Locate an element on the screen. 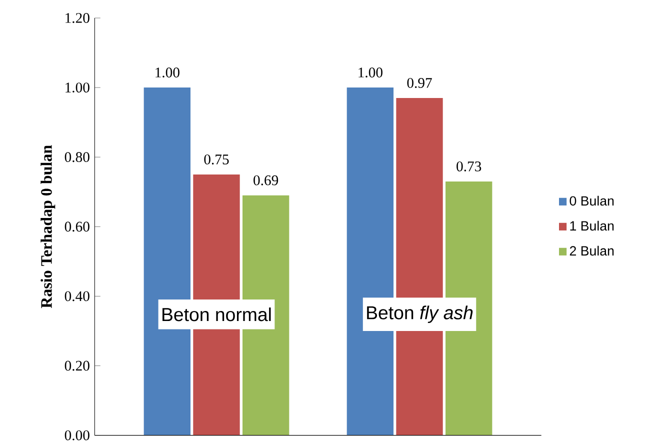 The height and width of the screenshot is (446, 664). x-tick-label: Beton fly ash is located at coordinates (420, 315).